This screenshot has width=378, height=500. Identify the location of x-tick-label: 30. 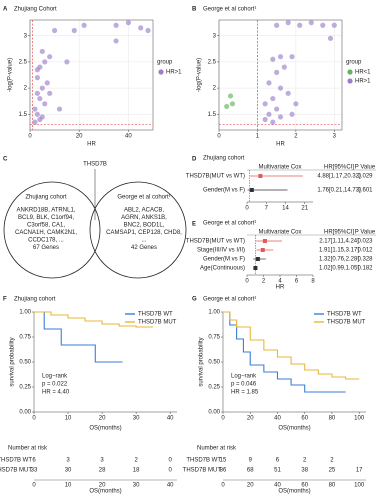
(136, 419).